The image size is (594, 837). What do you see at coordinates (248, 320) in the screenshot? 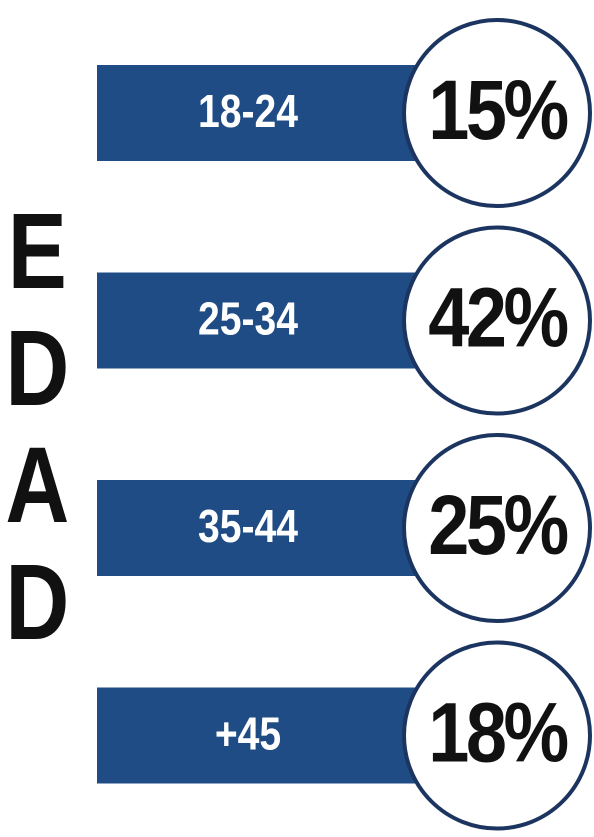
I see `age-label: 25-34` at bounding box center [248, 320].